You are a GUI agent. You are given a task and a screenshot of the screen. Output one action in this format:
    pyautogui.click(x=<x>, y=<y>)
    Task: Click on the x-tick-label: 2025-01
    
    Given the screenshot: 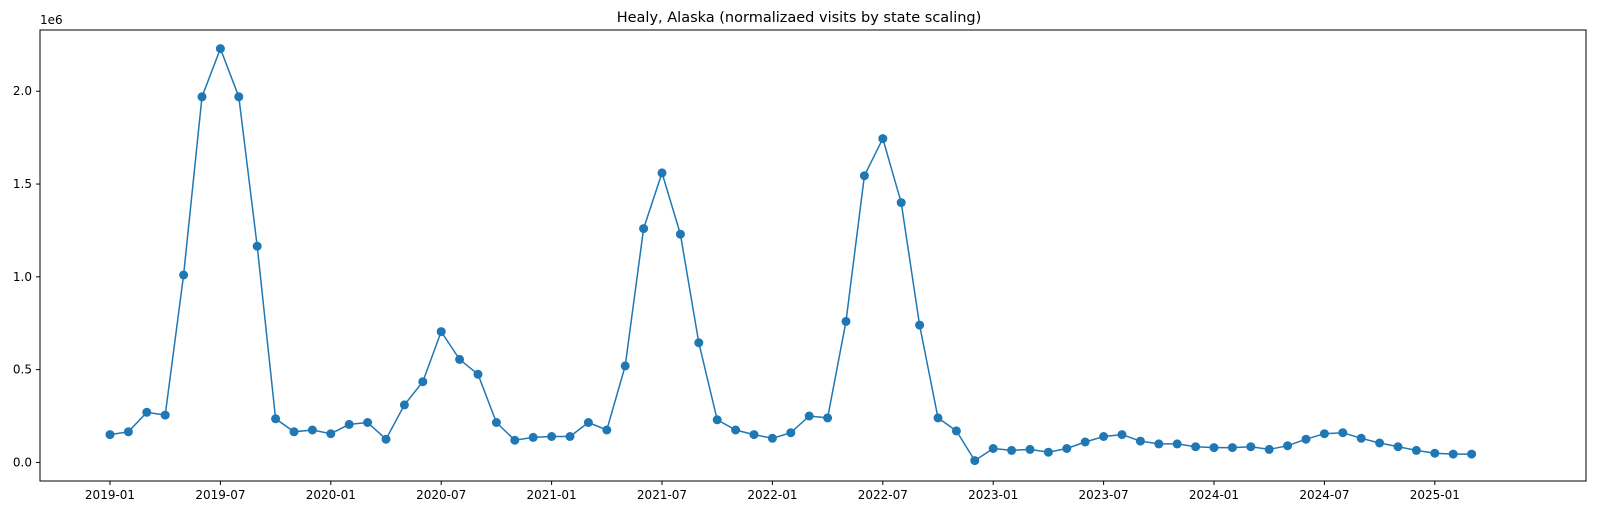 What is the action you would take?
    pyautogui.click(x=1435, y=495)
    